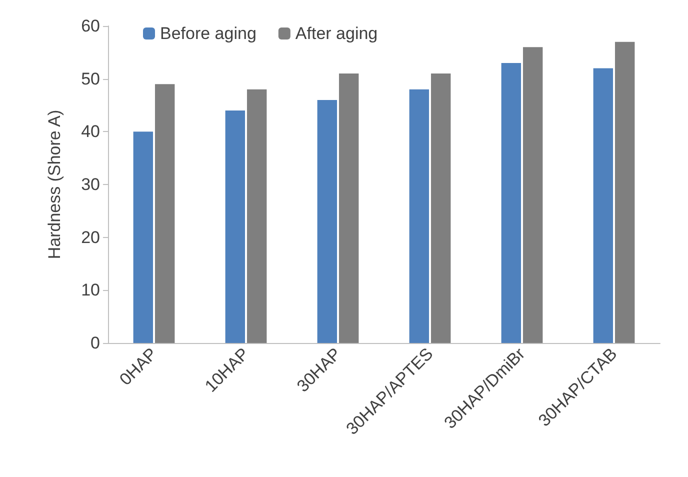 The width and height of the screenshot is (688, 477). What do you see at coordinates (54, 185) in the screenshot?
I see `y-axis-title: Hardness (Shore A)` at bounding box center [54, 185].